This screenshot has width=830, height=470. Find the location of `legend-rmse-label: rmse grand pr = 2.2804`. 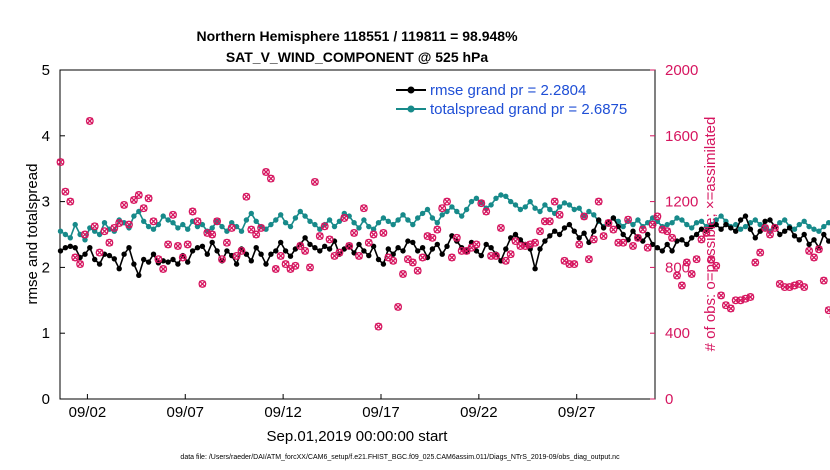

legend-rmse-label: rmse grand pr = 2.2804 is located at coordinates (508, 90).